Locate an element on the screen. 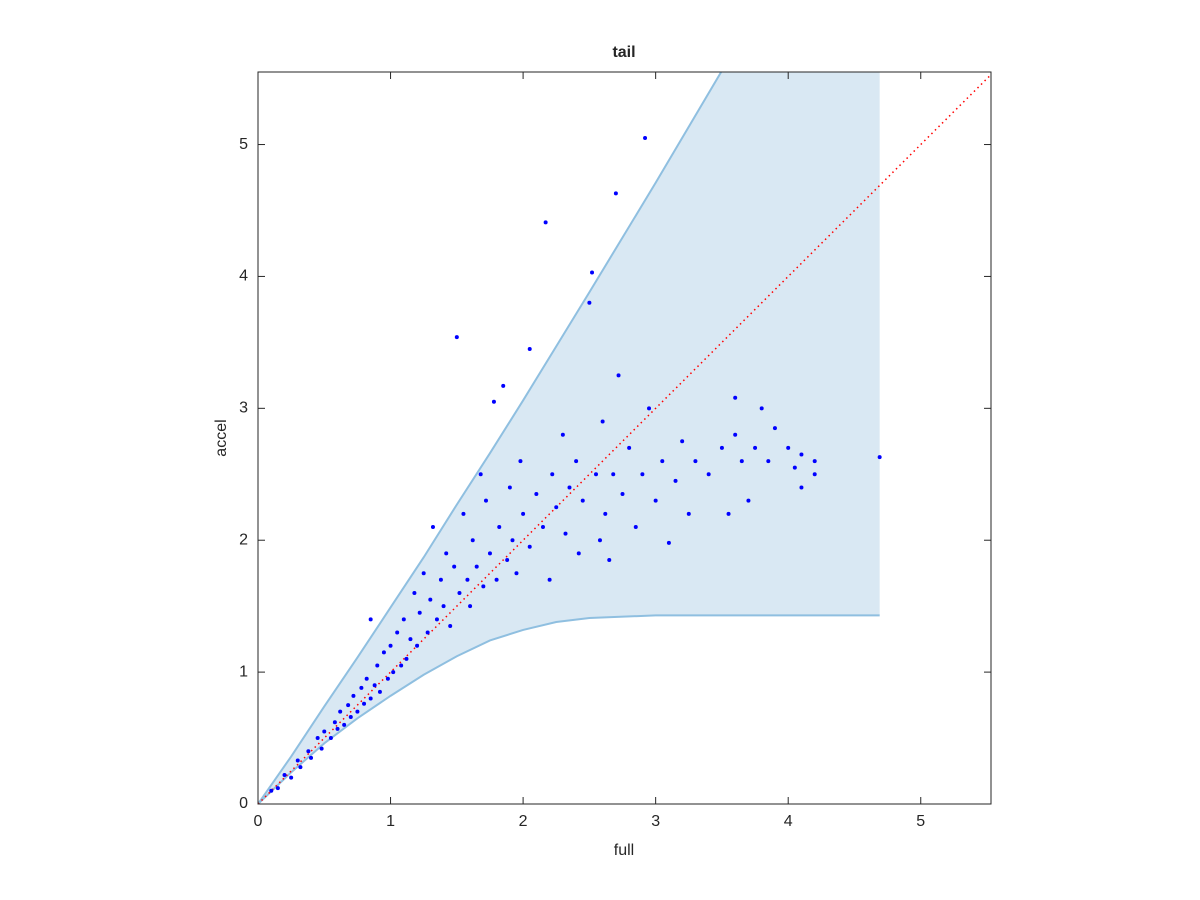  y-axis-label: accel is located at coordinates (221, 437).